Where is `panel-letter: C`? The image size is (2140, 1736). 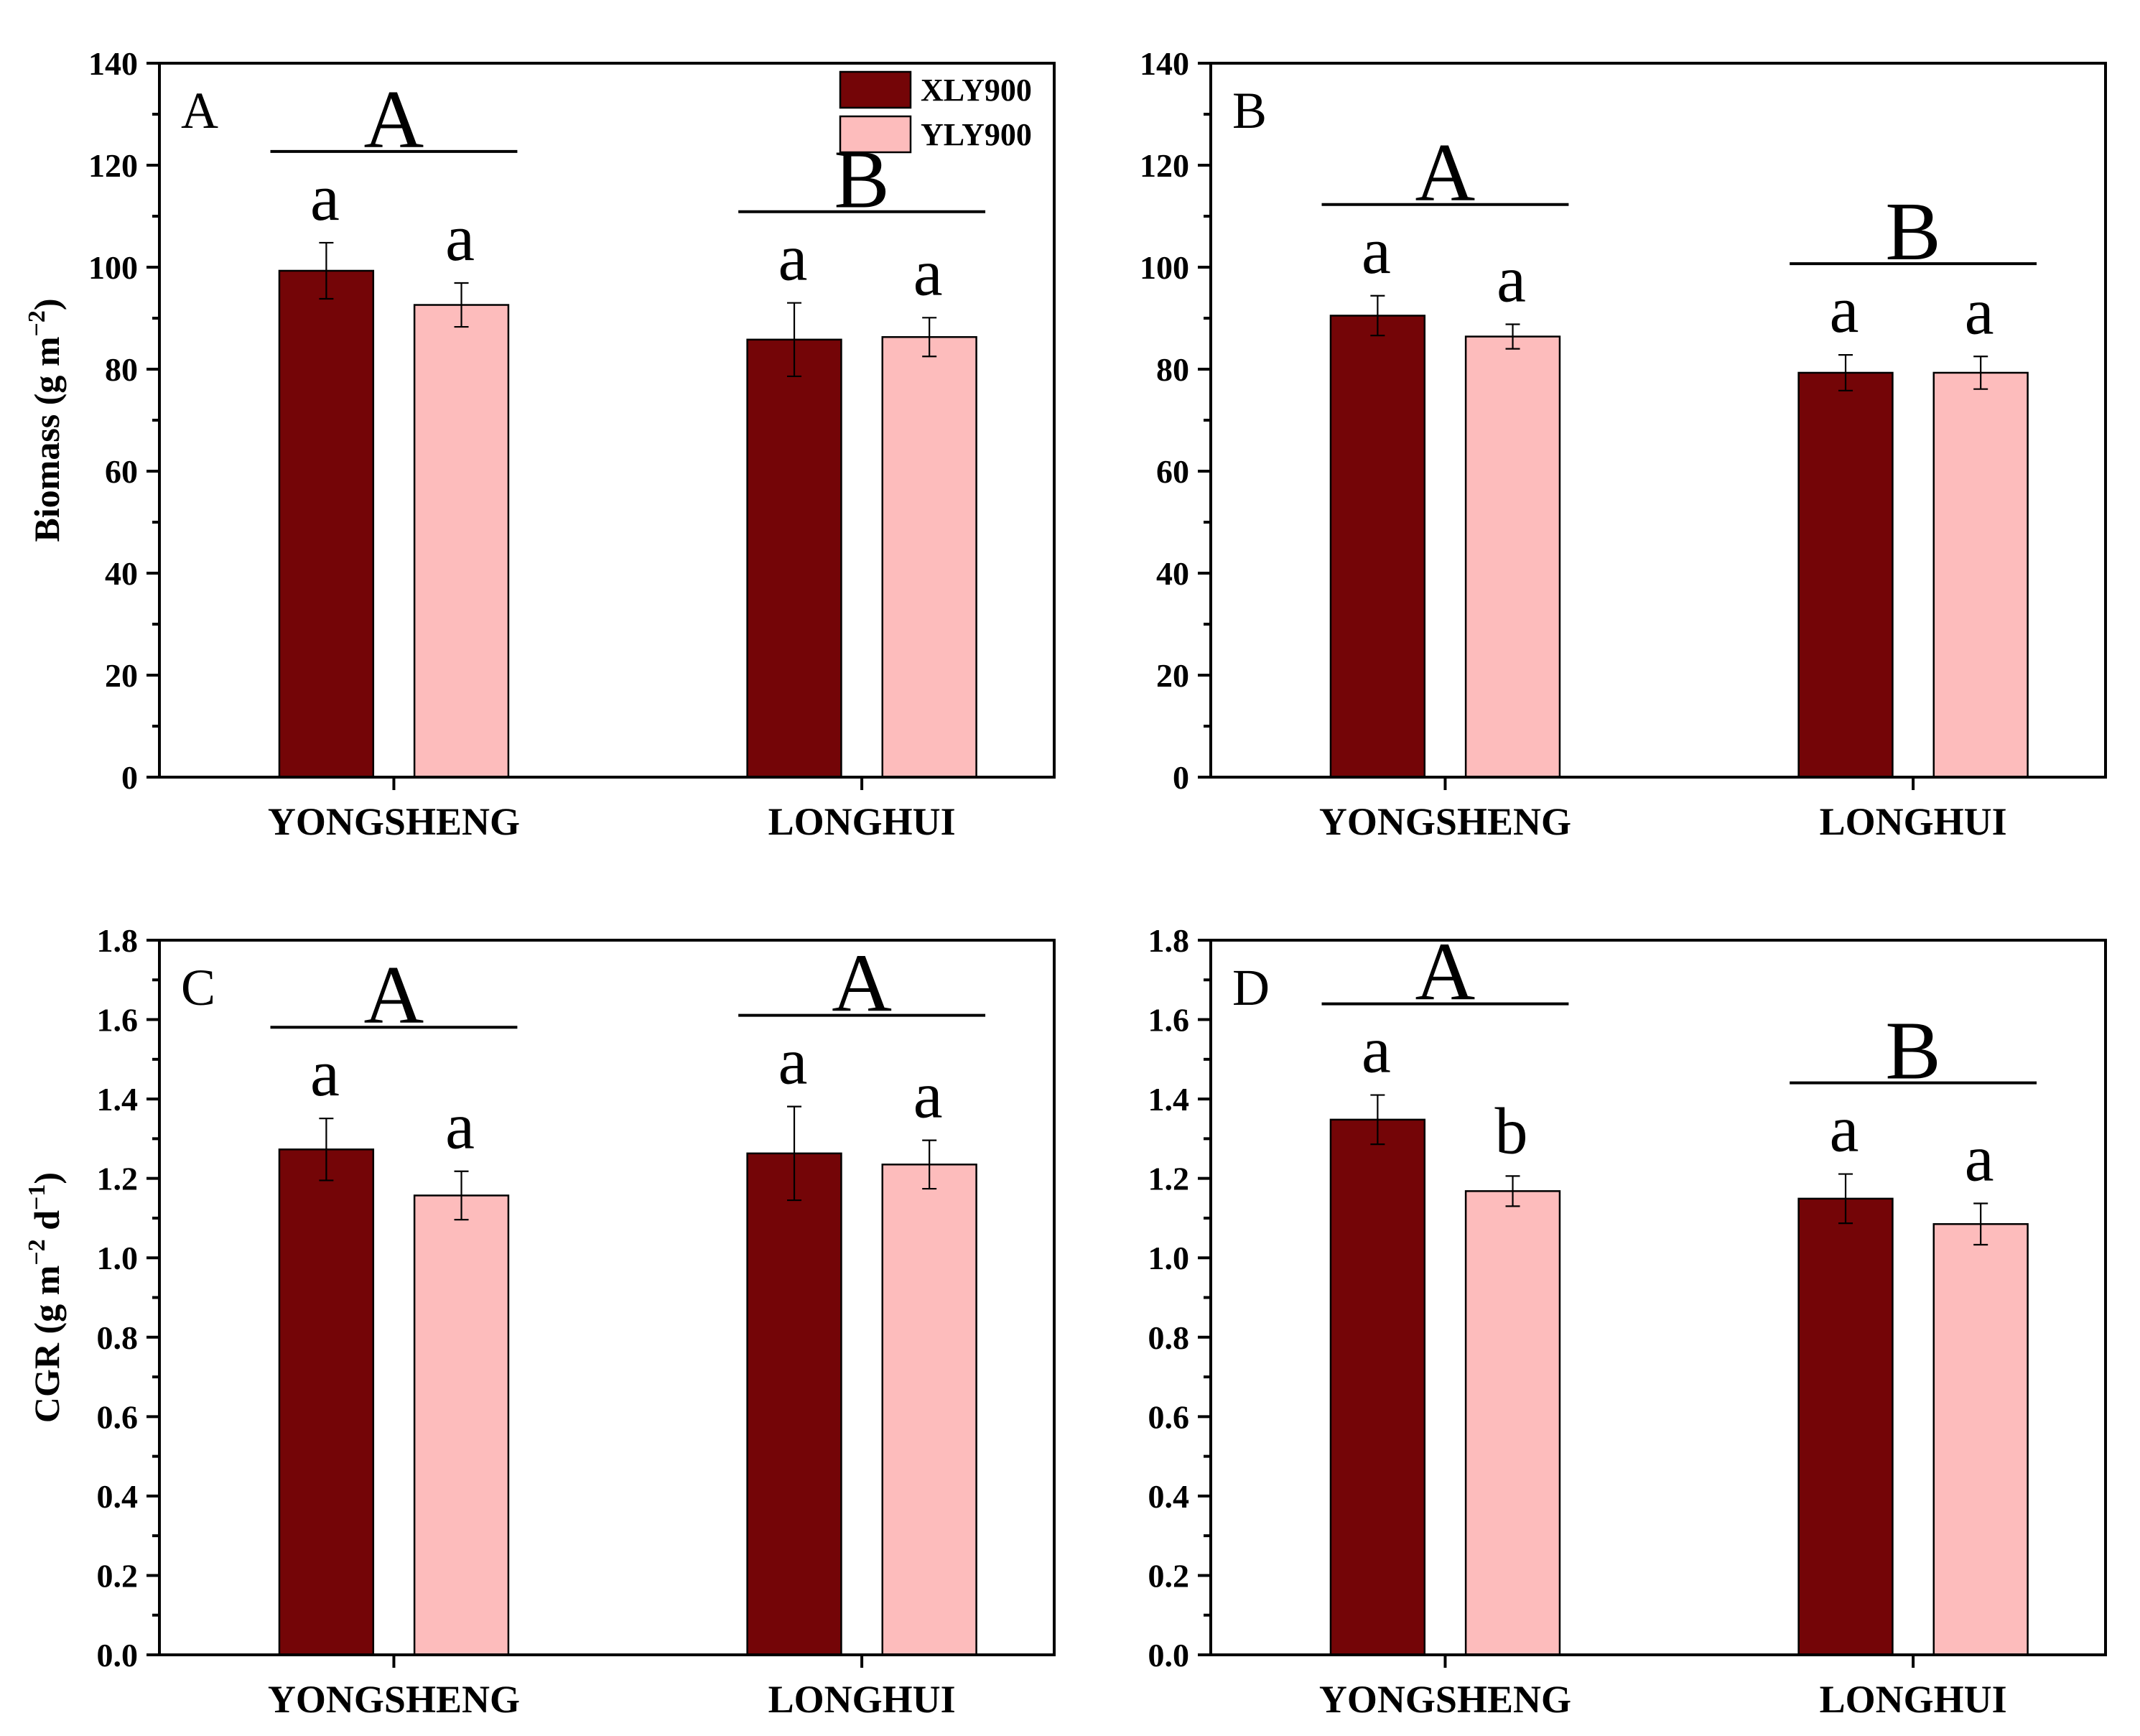 panel-letter: C is located at coordinates (198, 987).